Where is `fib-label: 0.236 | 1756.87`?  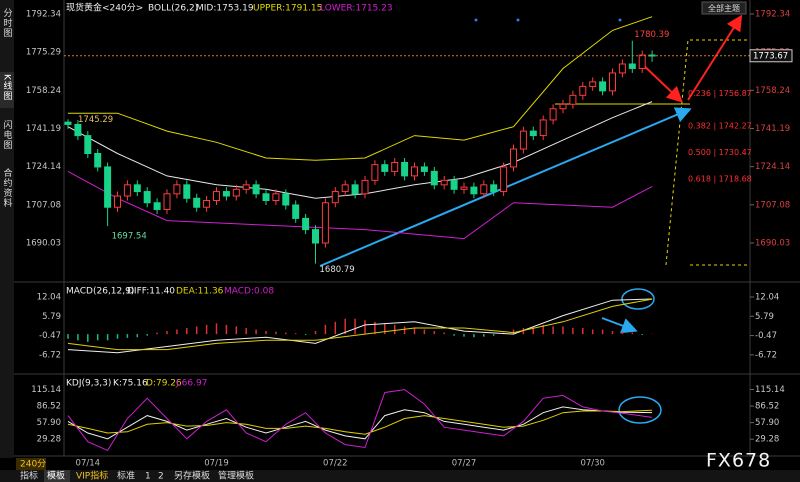 fib-label: 0.236 | 1756.87 is located at coordinates (720, 93).